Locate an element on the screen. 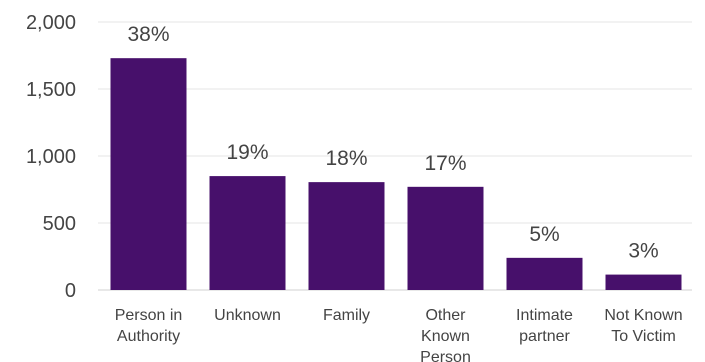 This screenshot has width=705, height=362. y-tick-label: 500 is located at coordinates (59, 224).